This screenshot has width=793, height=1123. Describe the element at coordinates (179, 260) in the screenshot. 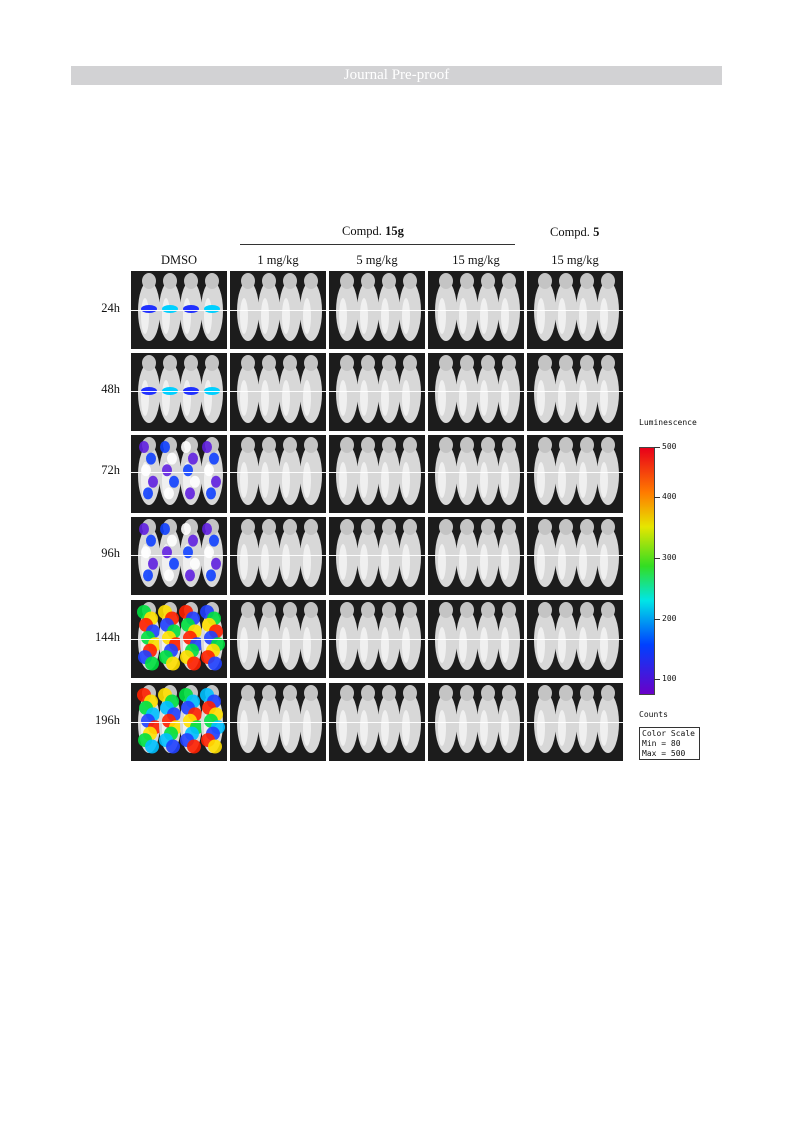

I see `column-label-dmso: DMSO` at that location.